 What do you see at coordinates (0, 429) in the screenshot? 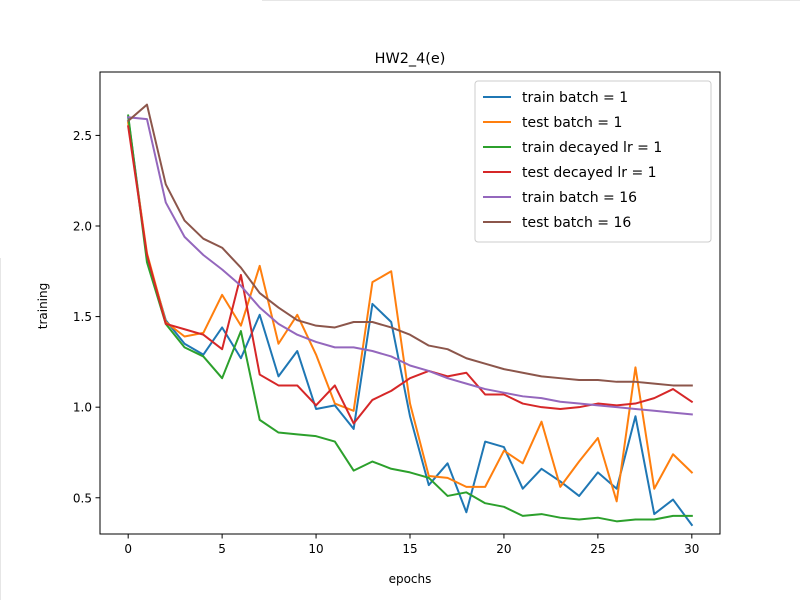
I see `edge-line-left` at bounding box center [0, 429].